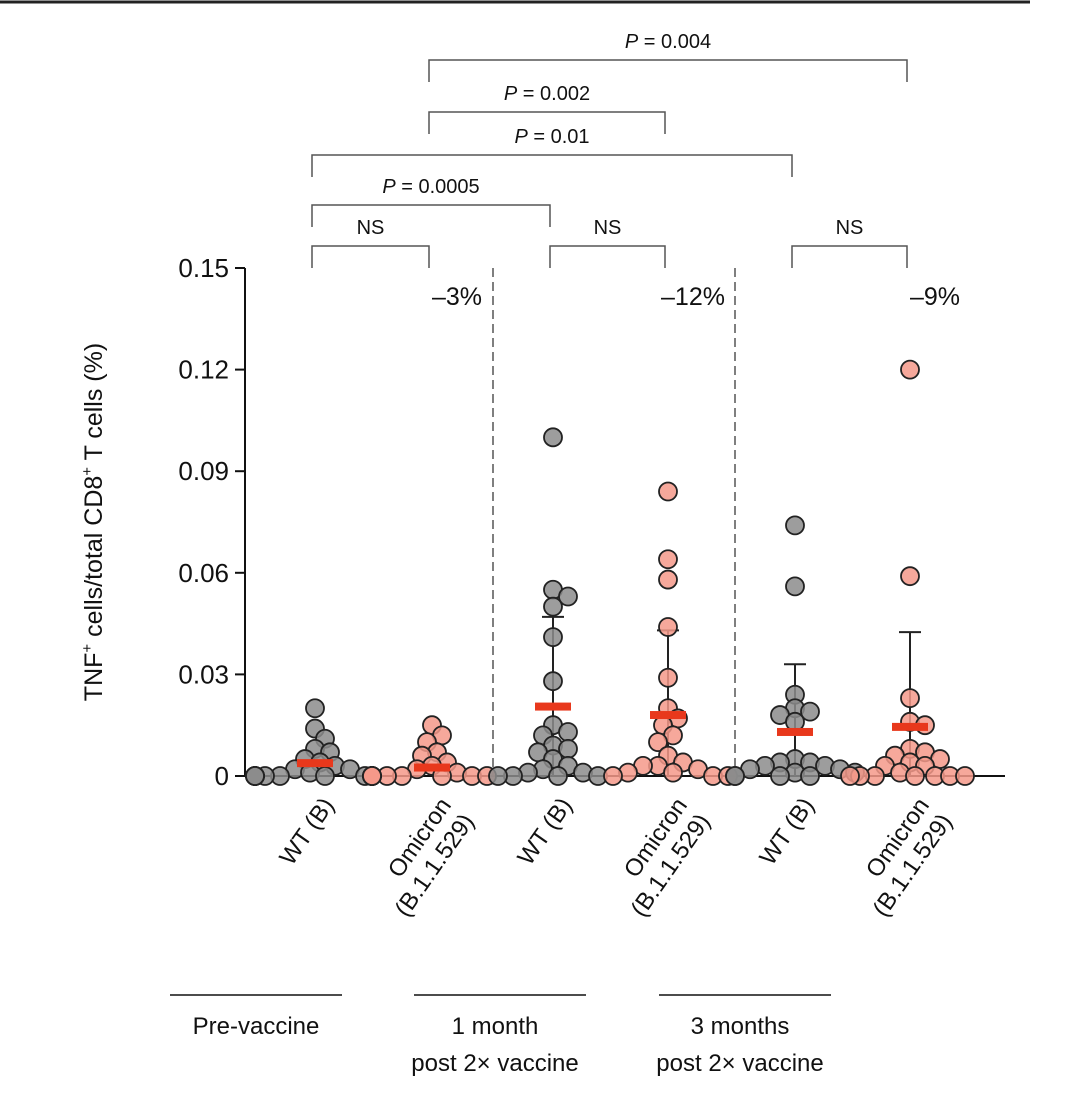 The height and width of the screenshot is (1108, 1080). Describe the element at coordinates (553, 94) in the screenshot. I see `p-value: = 0.002` at that location.